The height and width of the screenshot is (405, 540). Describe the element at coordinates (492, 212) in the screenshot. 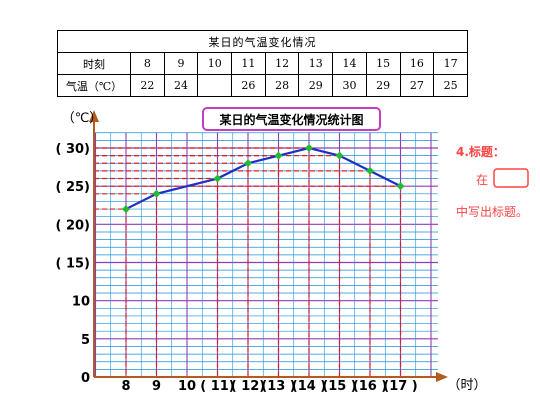

I see `note-line-2: 中写出标题。` at that location.